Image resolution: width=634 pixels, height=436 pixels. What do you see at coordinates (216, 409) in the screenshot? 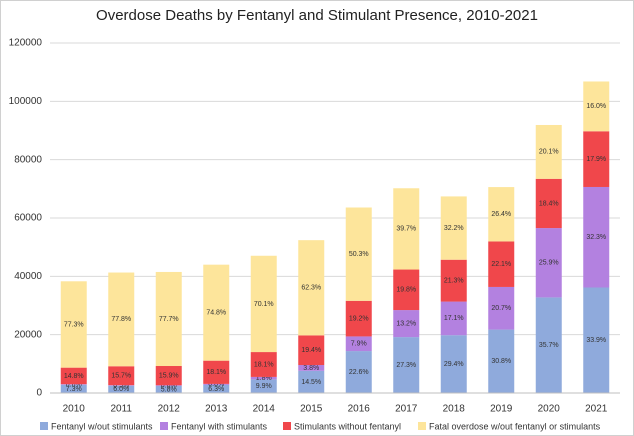
I see `x-tick-label: 2013` at bounding box center [216, 409].